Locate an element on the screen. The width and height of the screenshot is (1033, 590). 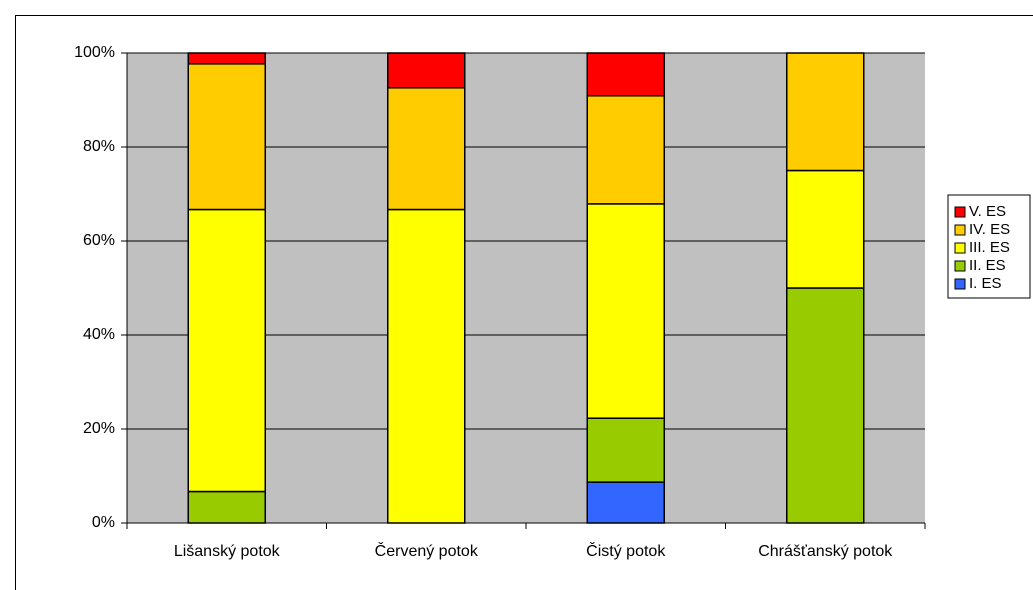
y-tick-label: 100% is located at coordinates (94, 52).